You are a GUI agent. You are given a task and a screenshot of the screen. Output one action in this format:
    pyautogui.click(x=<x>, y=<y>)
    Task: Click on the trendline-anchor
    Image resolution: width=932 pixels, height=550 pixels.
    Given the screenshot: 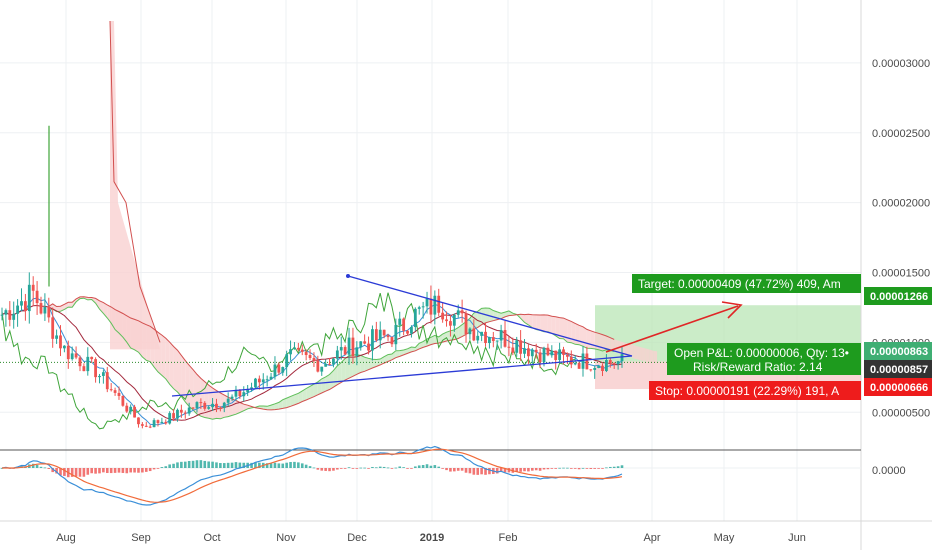 What is the action you would take?
    pyautogui.click(x=348, y=276)
    